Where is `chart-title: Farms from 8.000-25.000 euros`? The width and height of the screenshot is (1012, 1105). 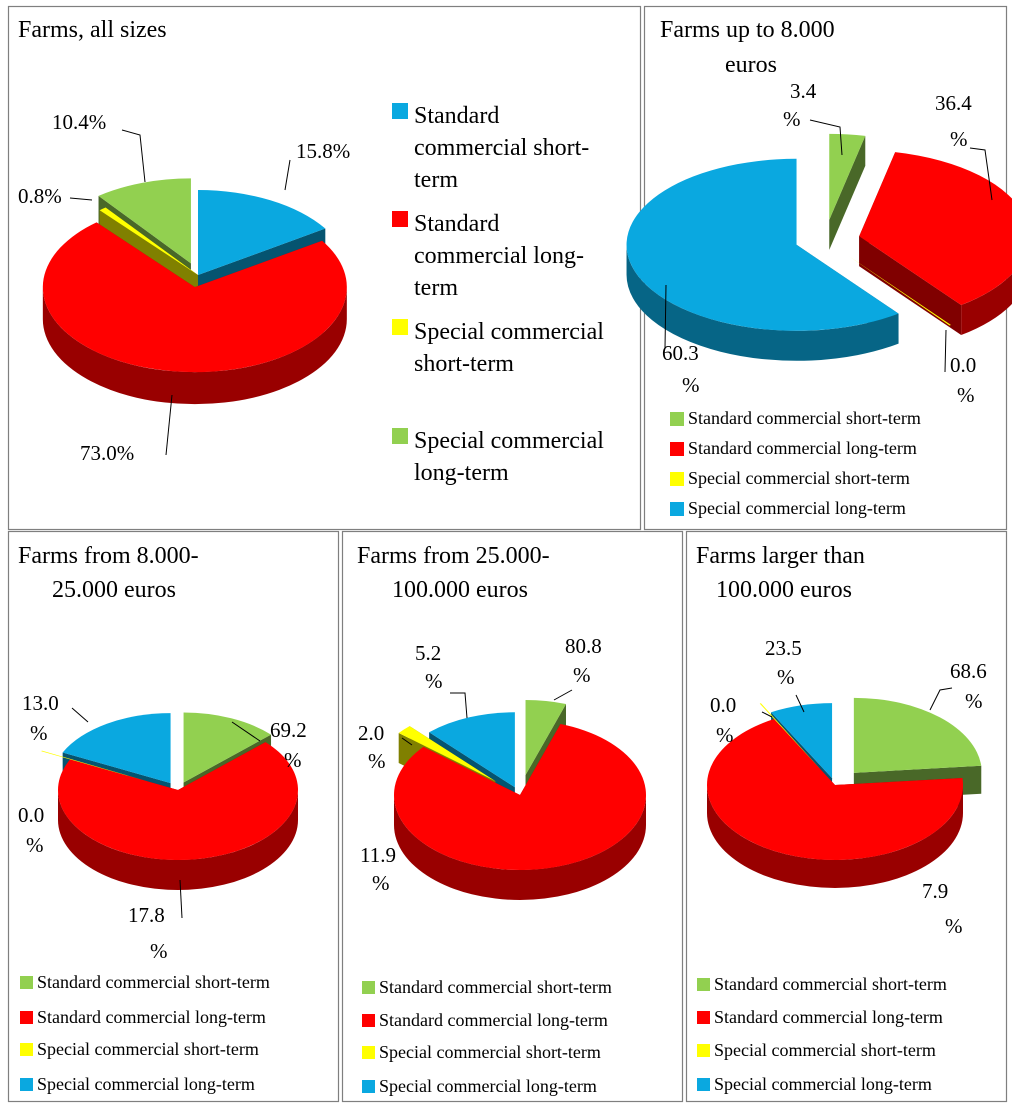 chart-title: Farms from 8.000-25.000 euros is located at coordinates (108, 573).